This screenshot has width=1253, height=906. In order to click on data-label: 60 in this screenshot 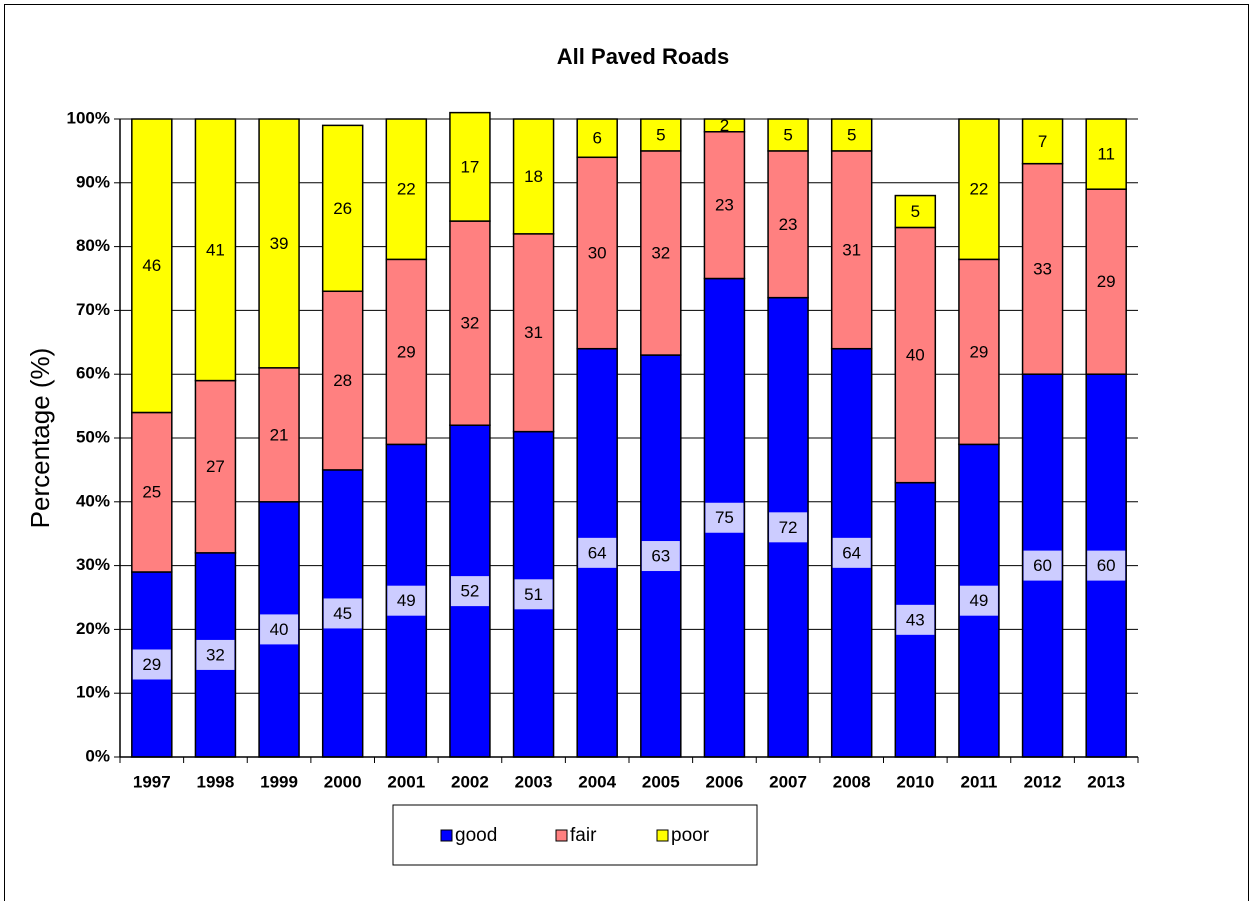, I will do `click(1042, 565)`.